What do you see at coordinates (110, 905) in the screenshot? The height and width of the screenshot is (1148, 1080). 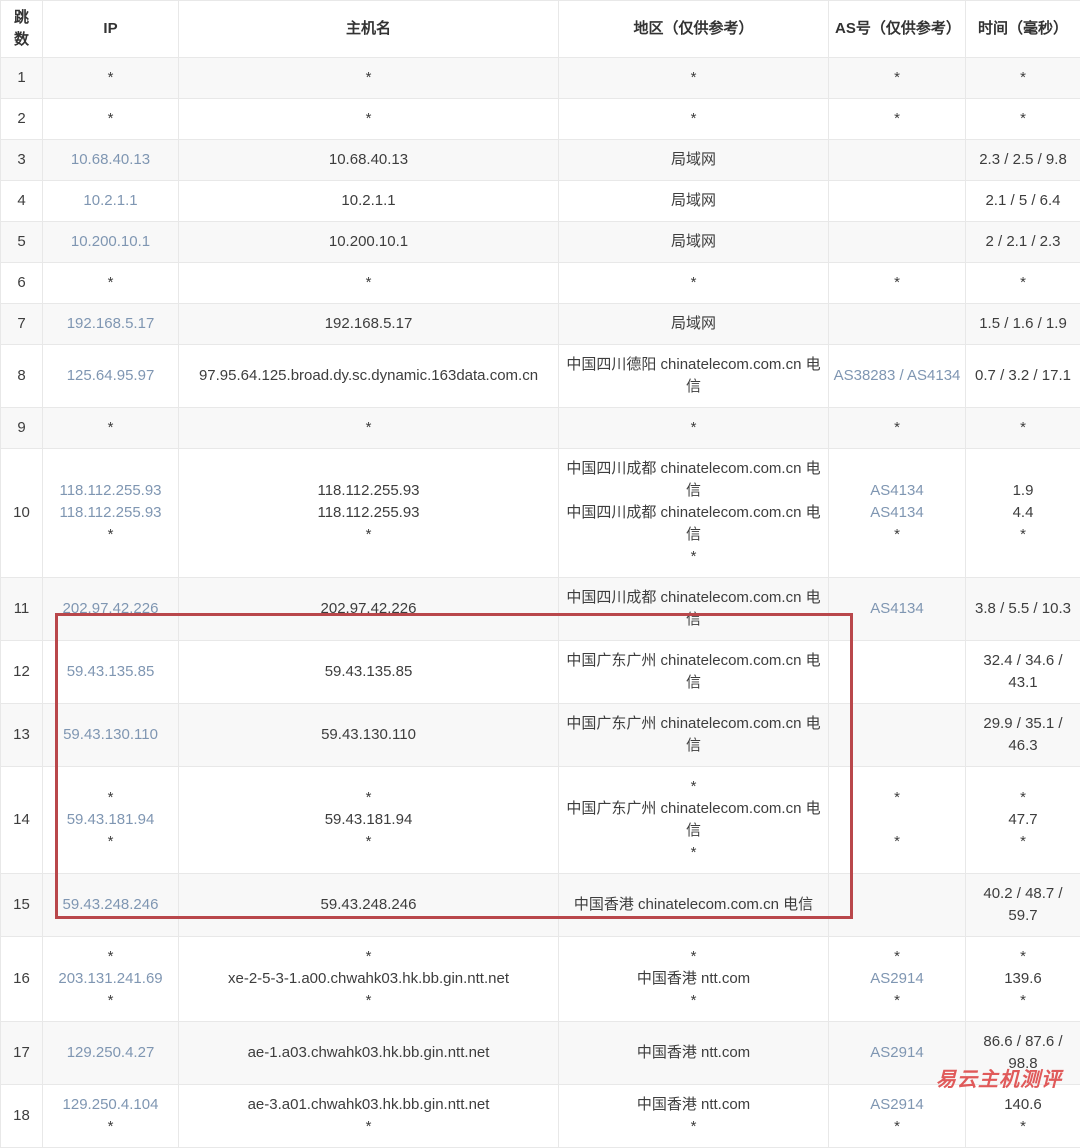 I see `ip-link: 59.43.248.246` at bounding box center [110, 905].